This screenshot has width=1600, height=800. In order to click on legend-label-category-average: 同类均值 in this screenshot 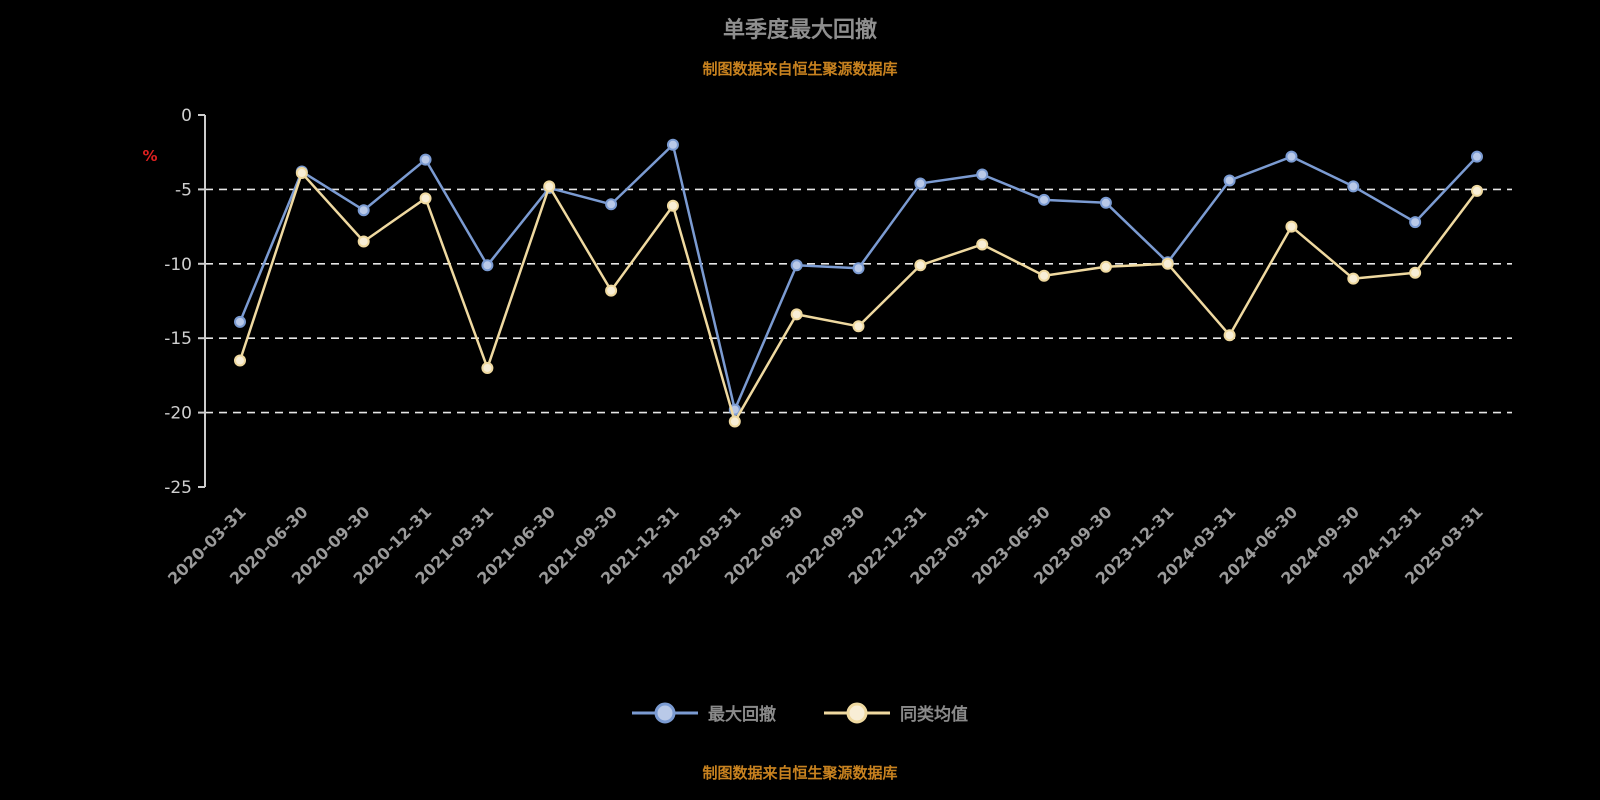, I will do `click(934, 715)`.